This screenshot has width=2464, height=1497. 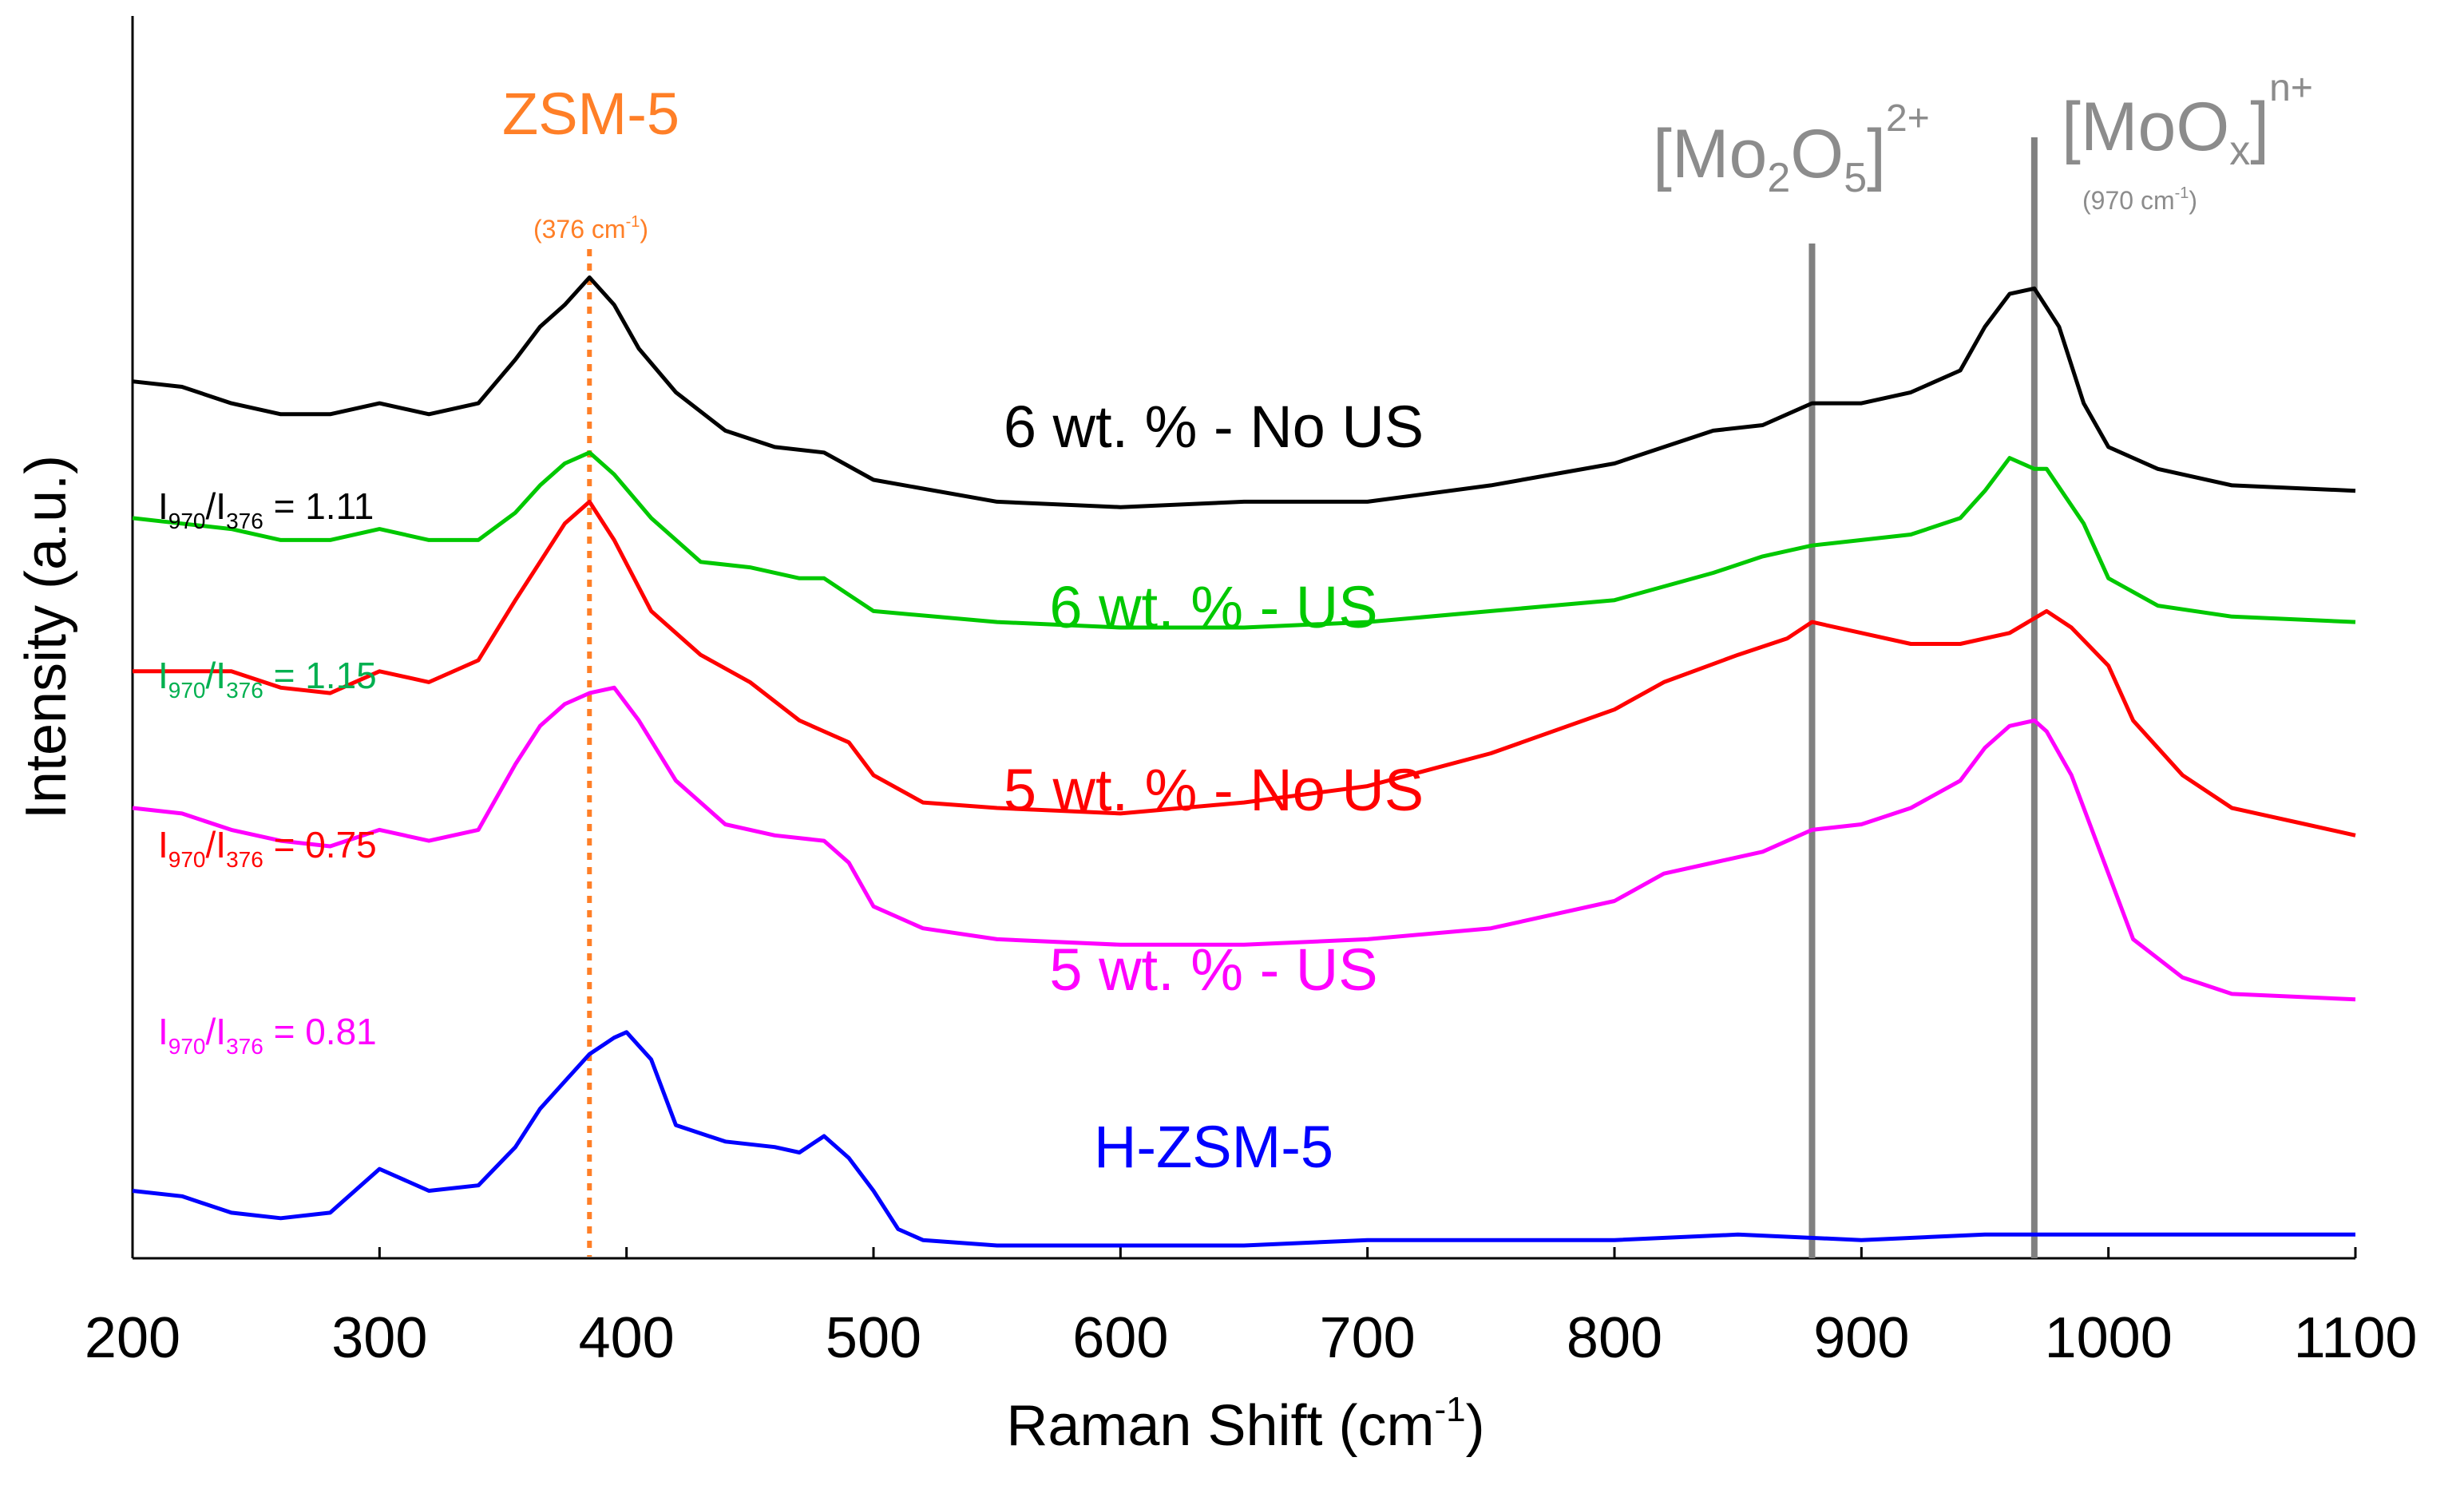 What do you see at coordinates (1214, 790) in the screenshot?
I see `series-label-5wt-no-us: 5 wt. % - No US` at bounding box center [1214, 790].